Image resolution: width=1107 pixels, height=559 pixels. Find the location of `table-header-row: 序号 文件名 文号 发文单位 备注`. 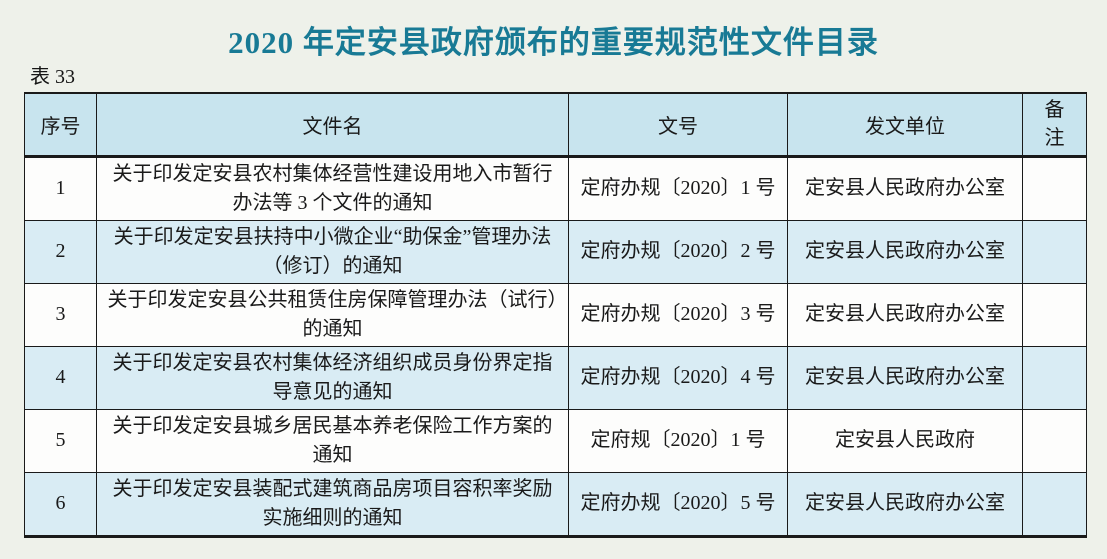

table-header-row: 序号 文件名 文号 发文单位 备注 is located at coordinates (555, 125).